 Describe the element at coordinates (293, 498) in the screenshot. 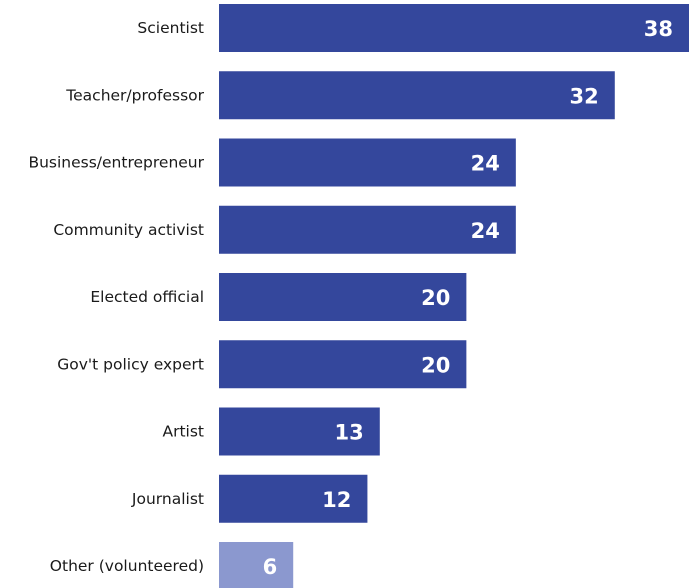

I see `bar-journalist` at that location.